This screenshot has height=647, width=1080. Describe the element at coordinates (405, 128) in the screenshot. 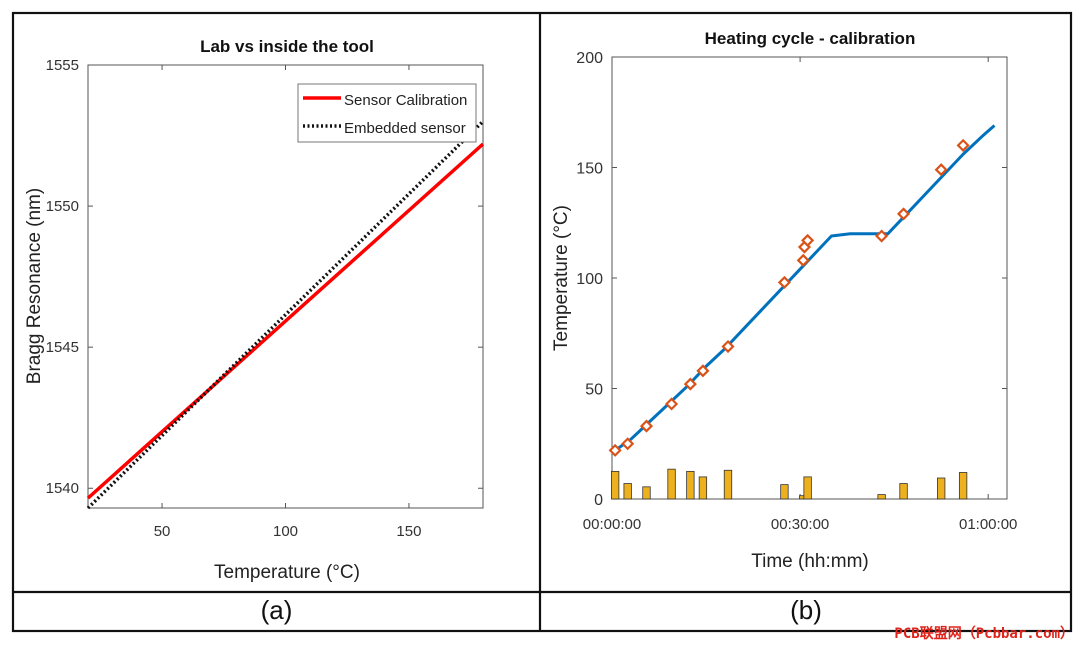

I see `legend-label-embedded-sensor: Embedded sensor` at that location.